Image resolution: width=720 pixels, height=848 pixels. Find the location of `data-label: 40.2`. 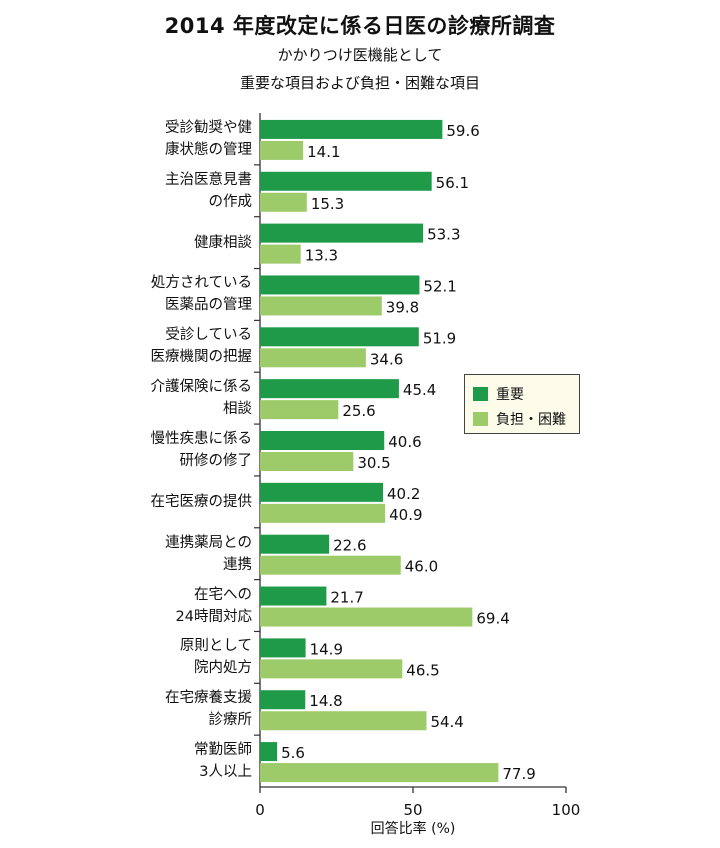

data-label: 40.2 is located at coordinates (403, 494).